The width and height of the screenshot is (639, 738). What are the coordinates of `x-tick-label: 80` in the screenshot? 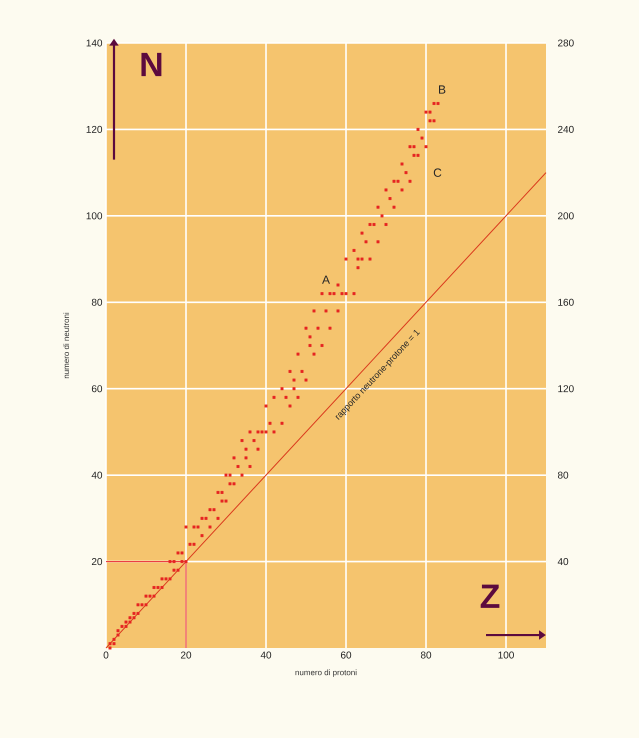 It's located at (426, 655).